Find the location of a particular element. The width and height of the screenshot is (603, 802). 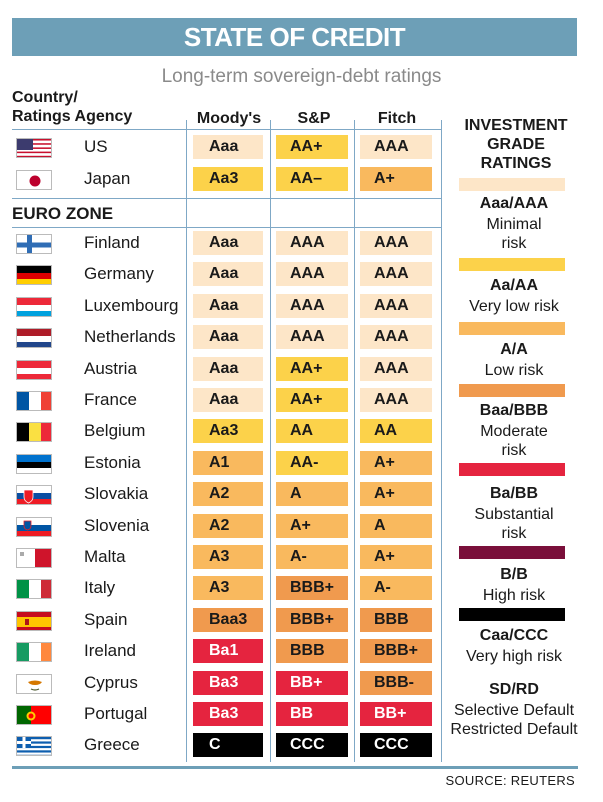

table-row: Spain Baa3 BBB+ BBB is located at coordinates (222, 620).